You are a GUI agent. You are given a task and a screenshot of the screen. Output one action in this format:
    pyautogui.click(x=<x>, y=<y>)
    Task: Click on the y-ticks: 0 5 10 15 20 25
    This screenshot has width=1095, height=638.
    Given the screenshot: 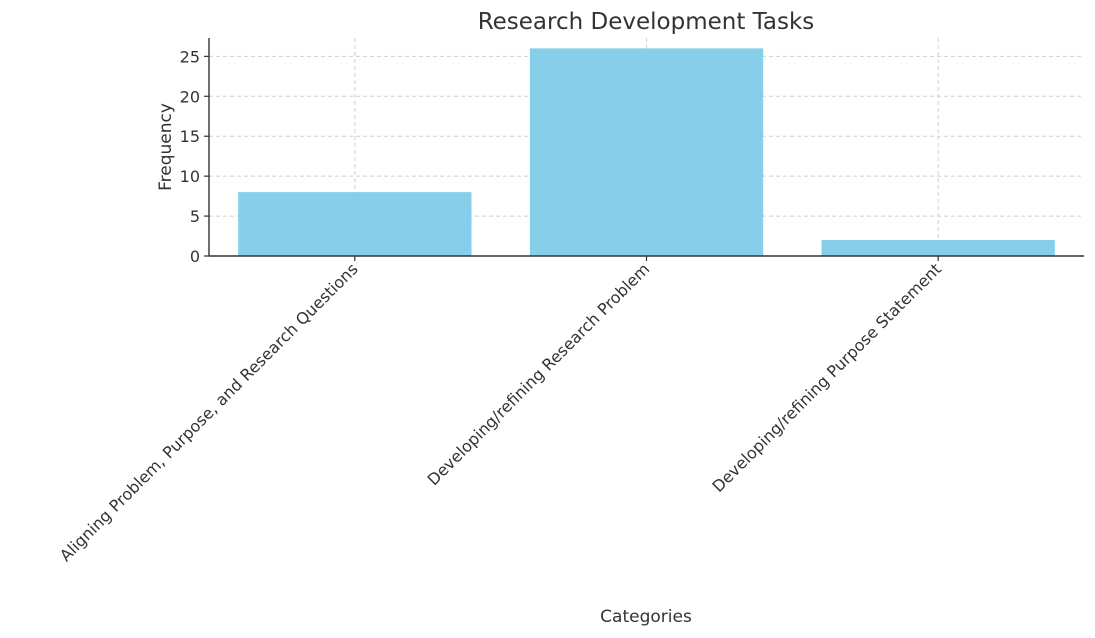 What is the action you would take?
    pyautogui.click(x=194, y=156)
    